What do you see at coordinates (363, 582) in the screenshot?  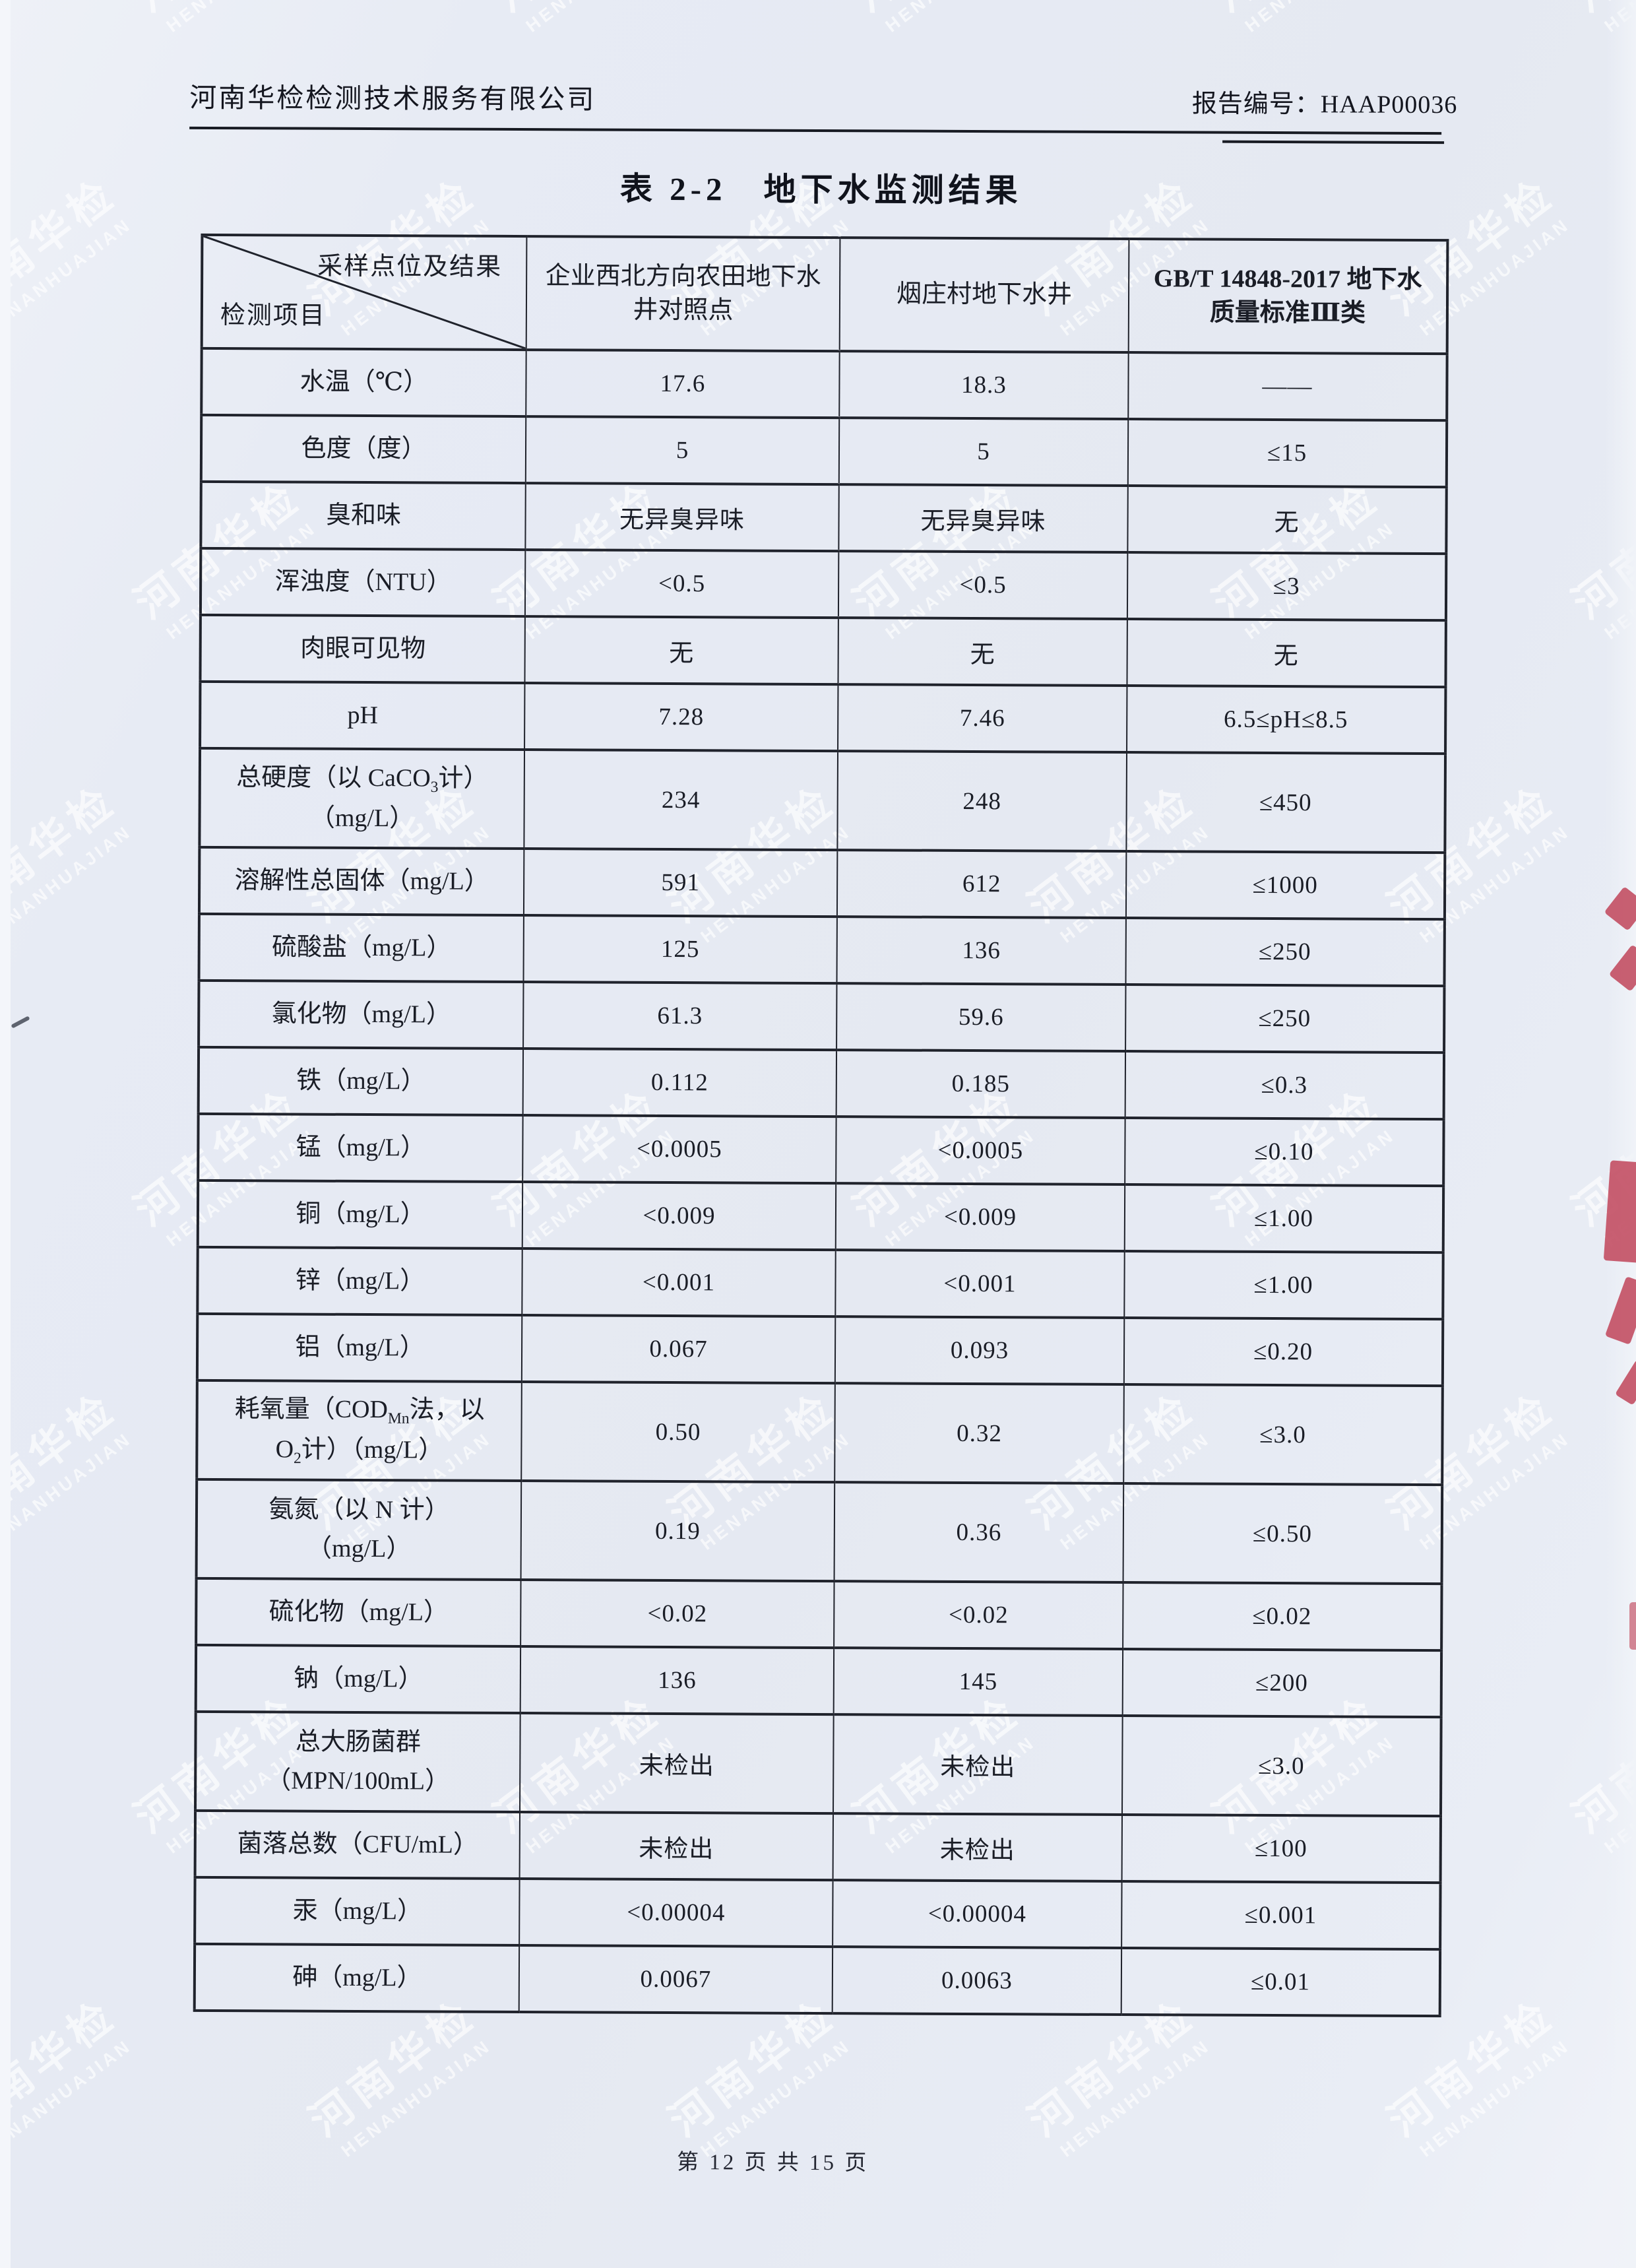 I see `item-label-line: 浑浊度（NTU）` at bounding box center [363, 582].